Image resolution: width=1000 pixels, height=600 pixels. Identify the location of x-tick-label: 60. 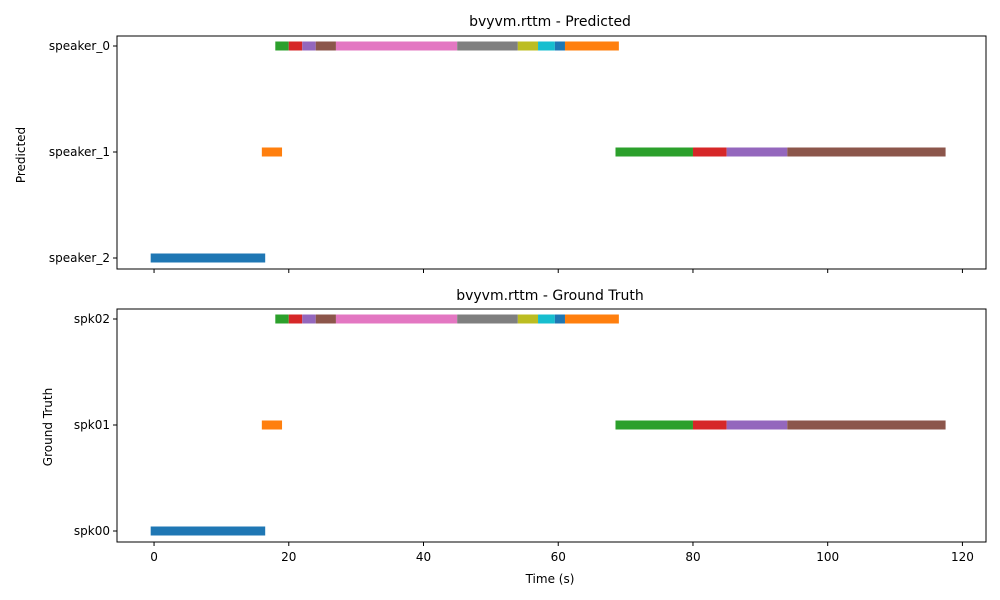
(558, 557).